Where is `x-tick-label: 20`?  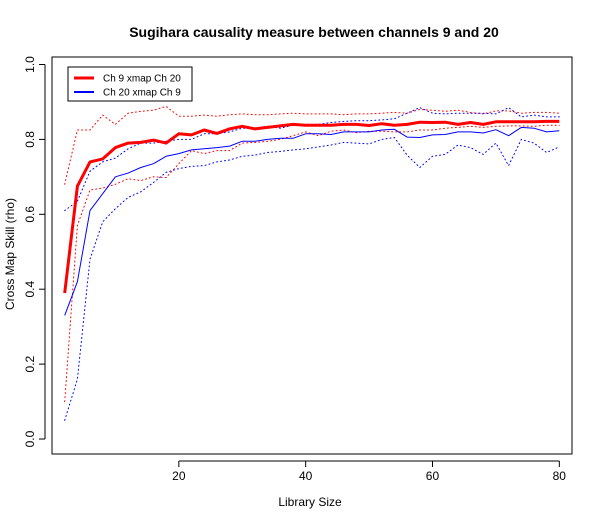
x-tick-label: 20 is located at coordinates (179, 476).